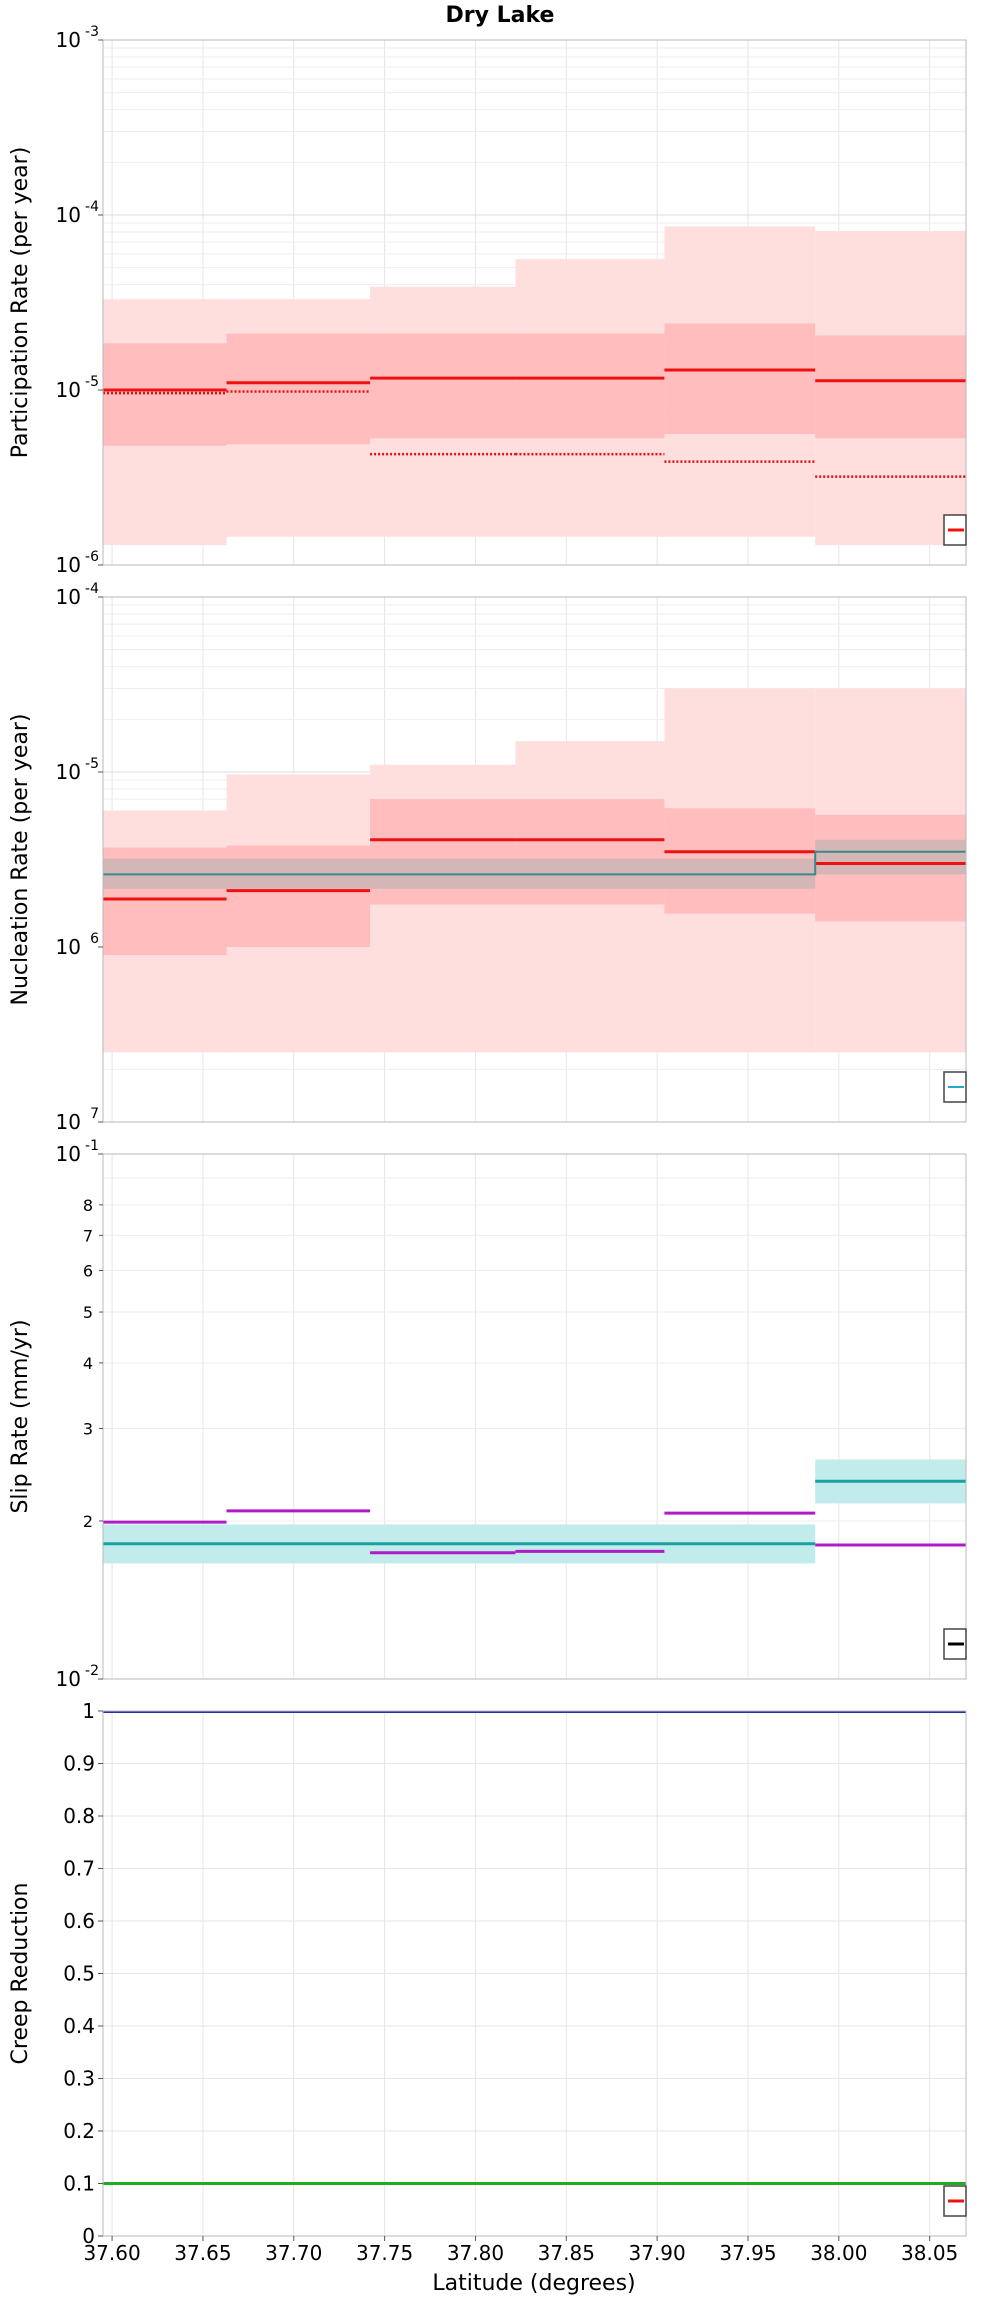 The height and width of the screenshot is (2300, 1000). Describe the element at coordinates (929, 2253) in the screenshot. I see `x-tick-label: 38.05` at that location.